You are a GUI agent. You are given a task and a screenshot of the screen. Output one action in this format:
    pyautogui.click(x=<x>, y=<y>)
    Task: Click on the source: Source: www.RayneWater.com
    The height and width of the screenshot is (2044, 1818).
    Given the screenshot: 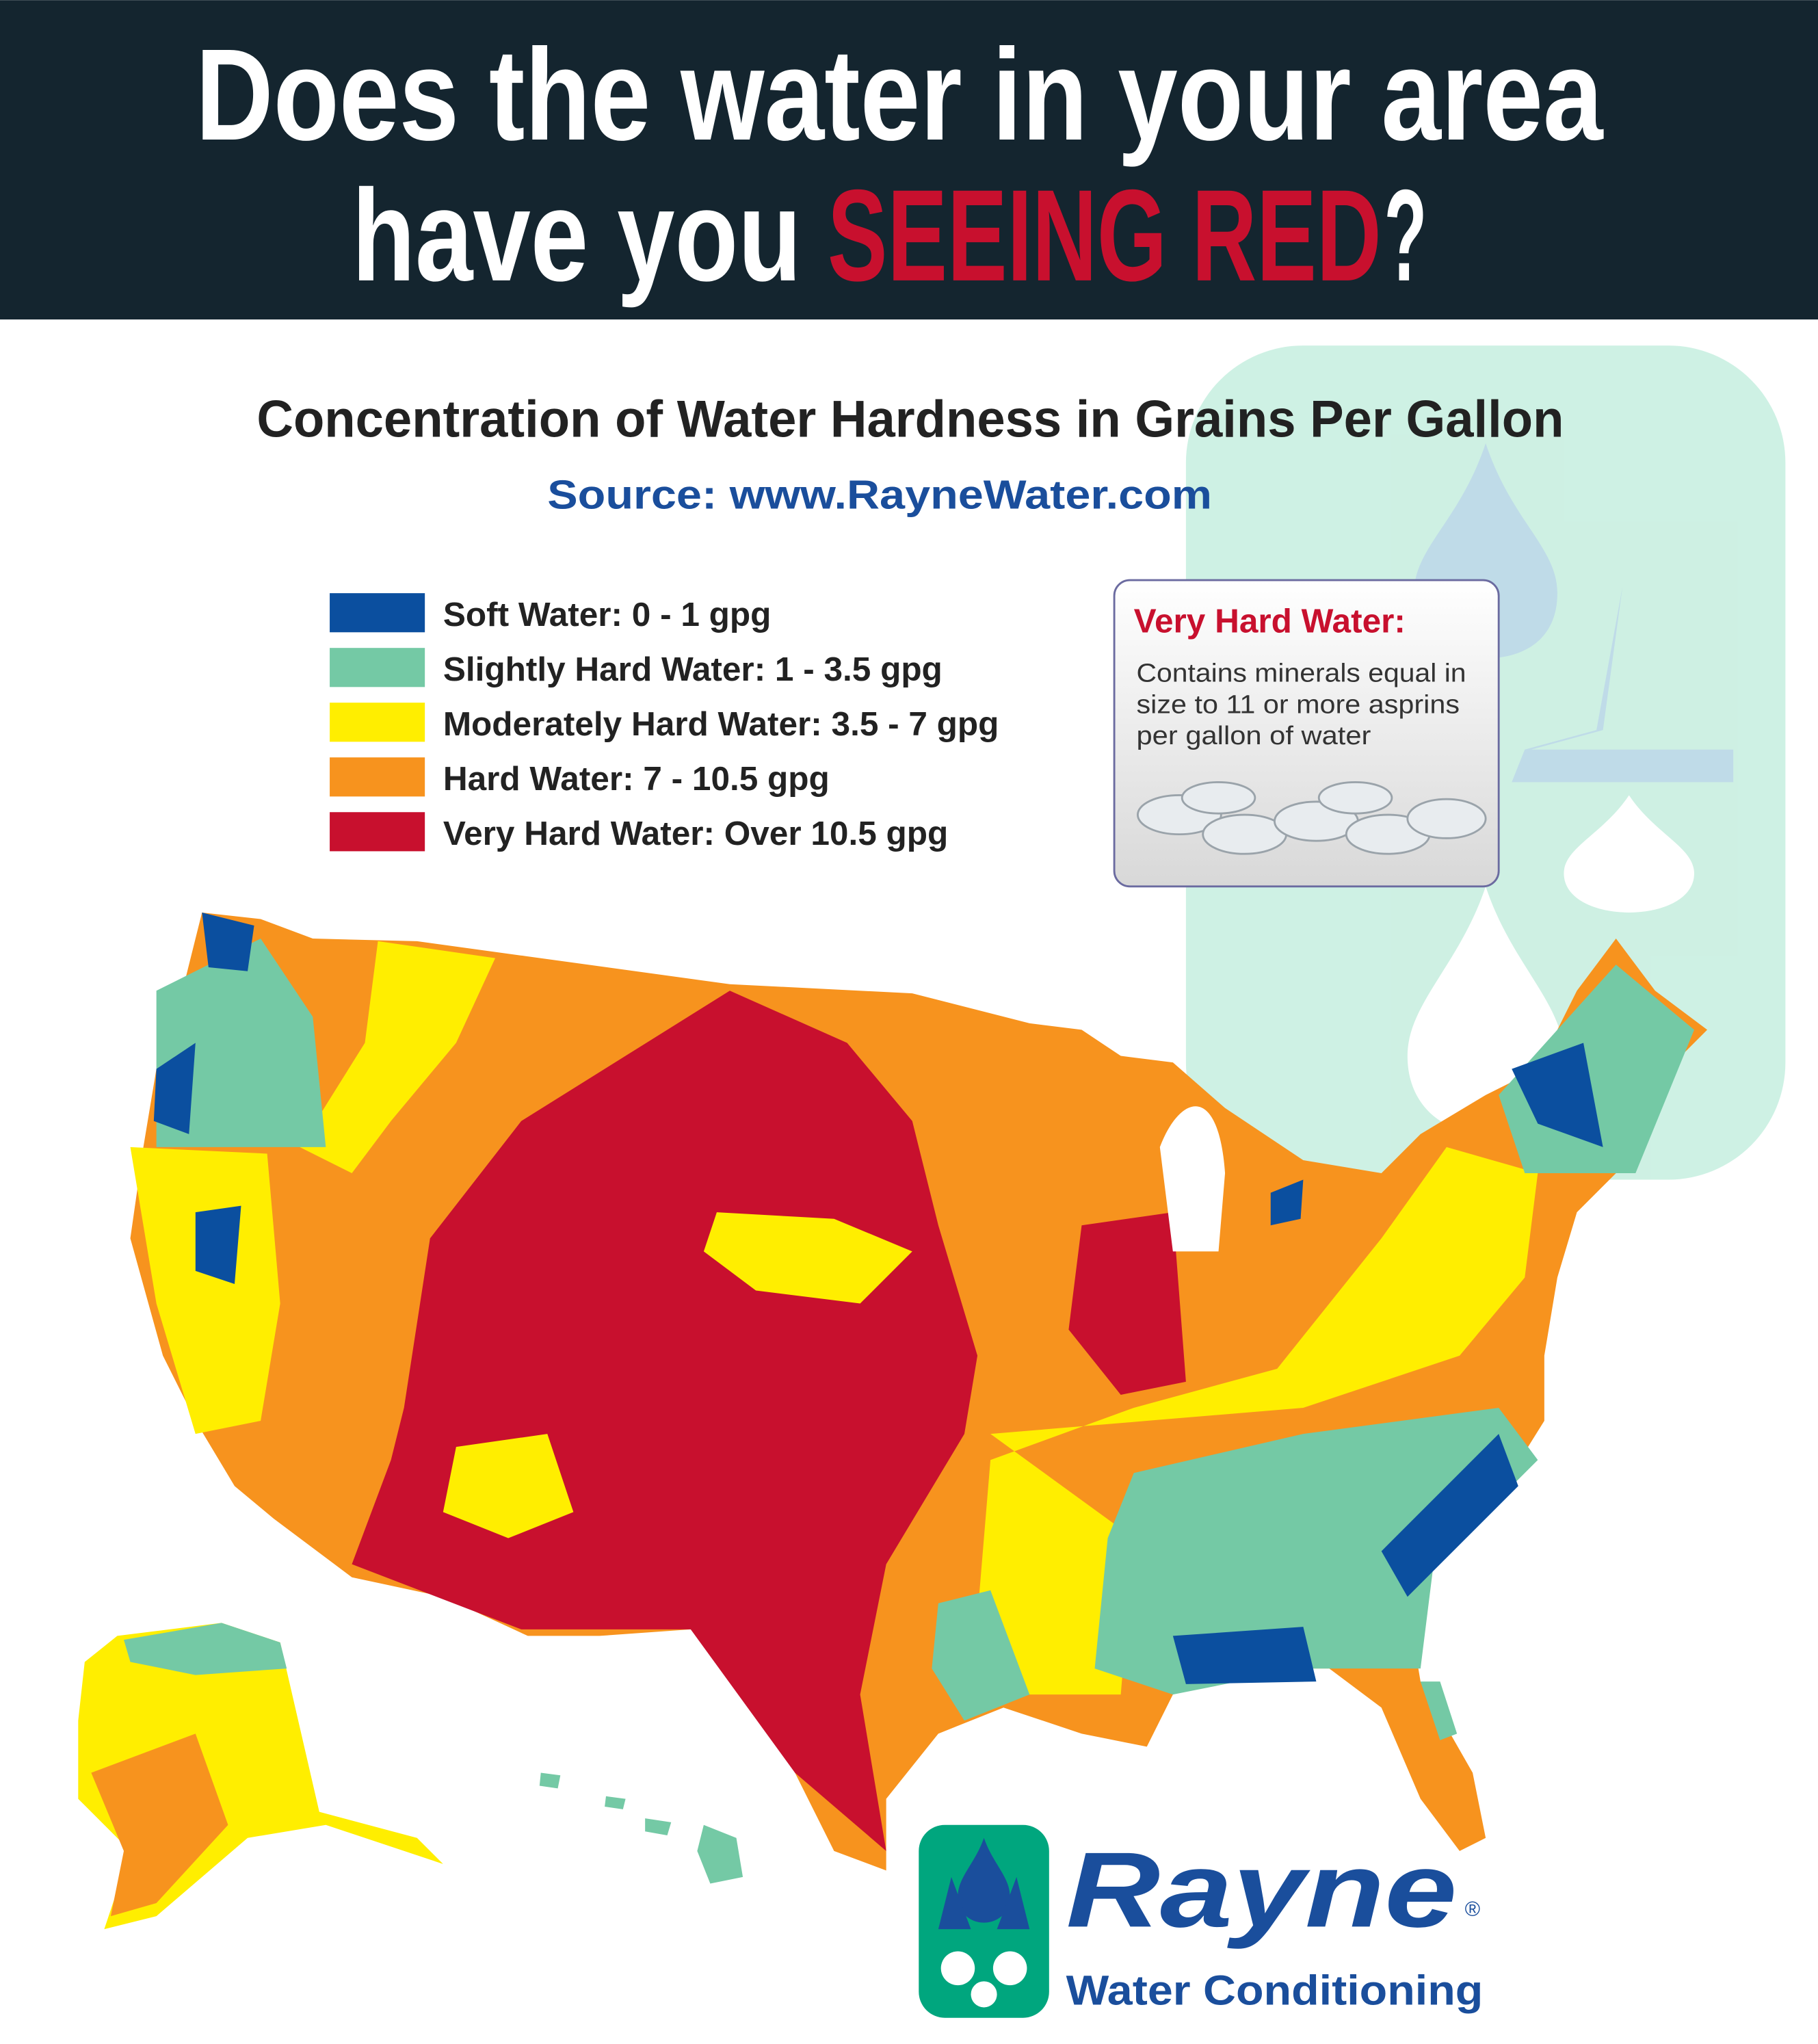 What is the action you would take?
    pyautogui.click(x=880, y=494)
    